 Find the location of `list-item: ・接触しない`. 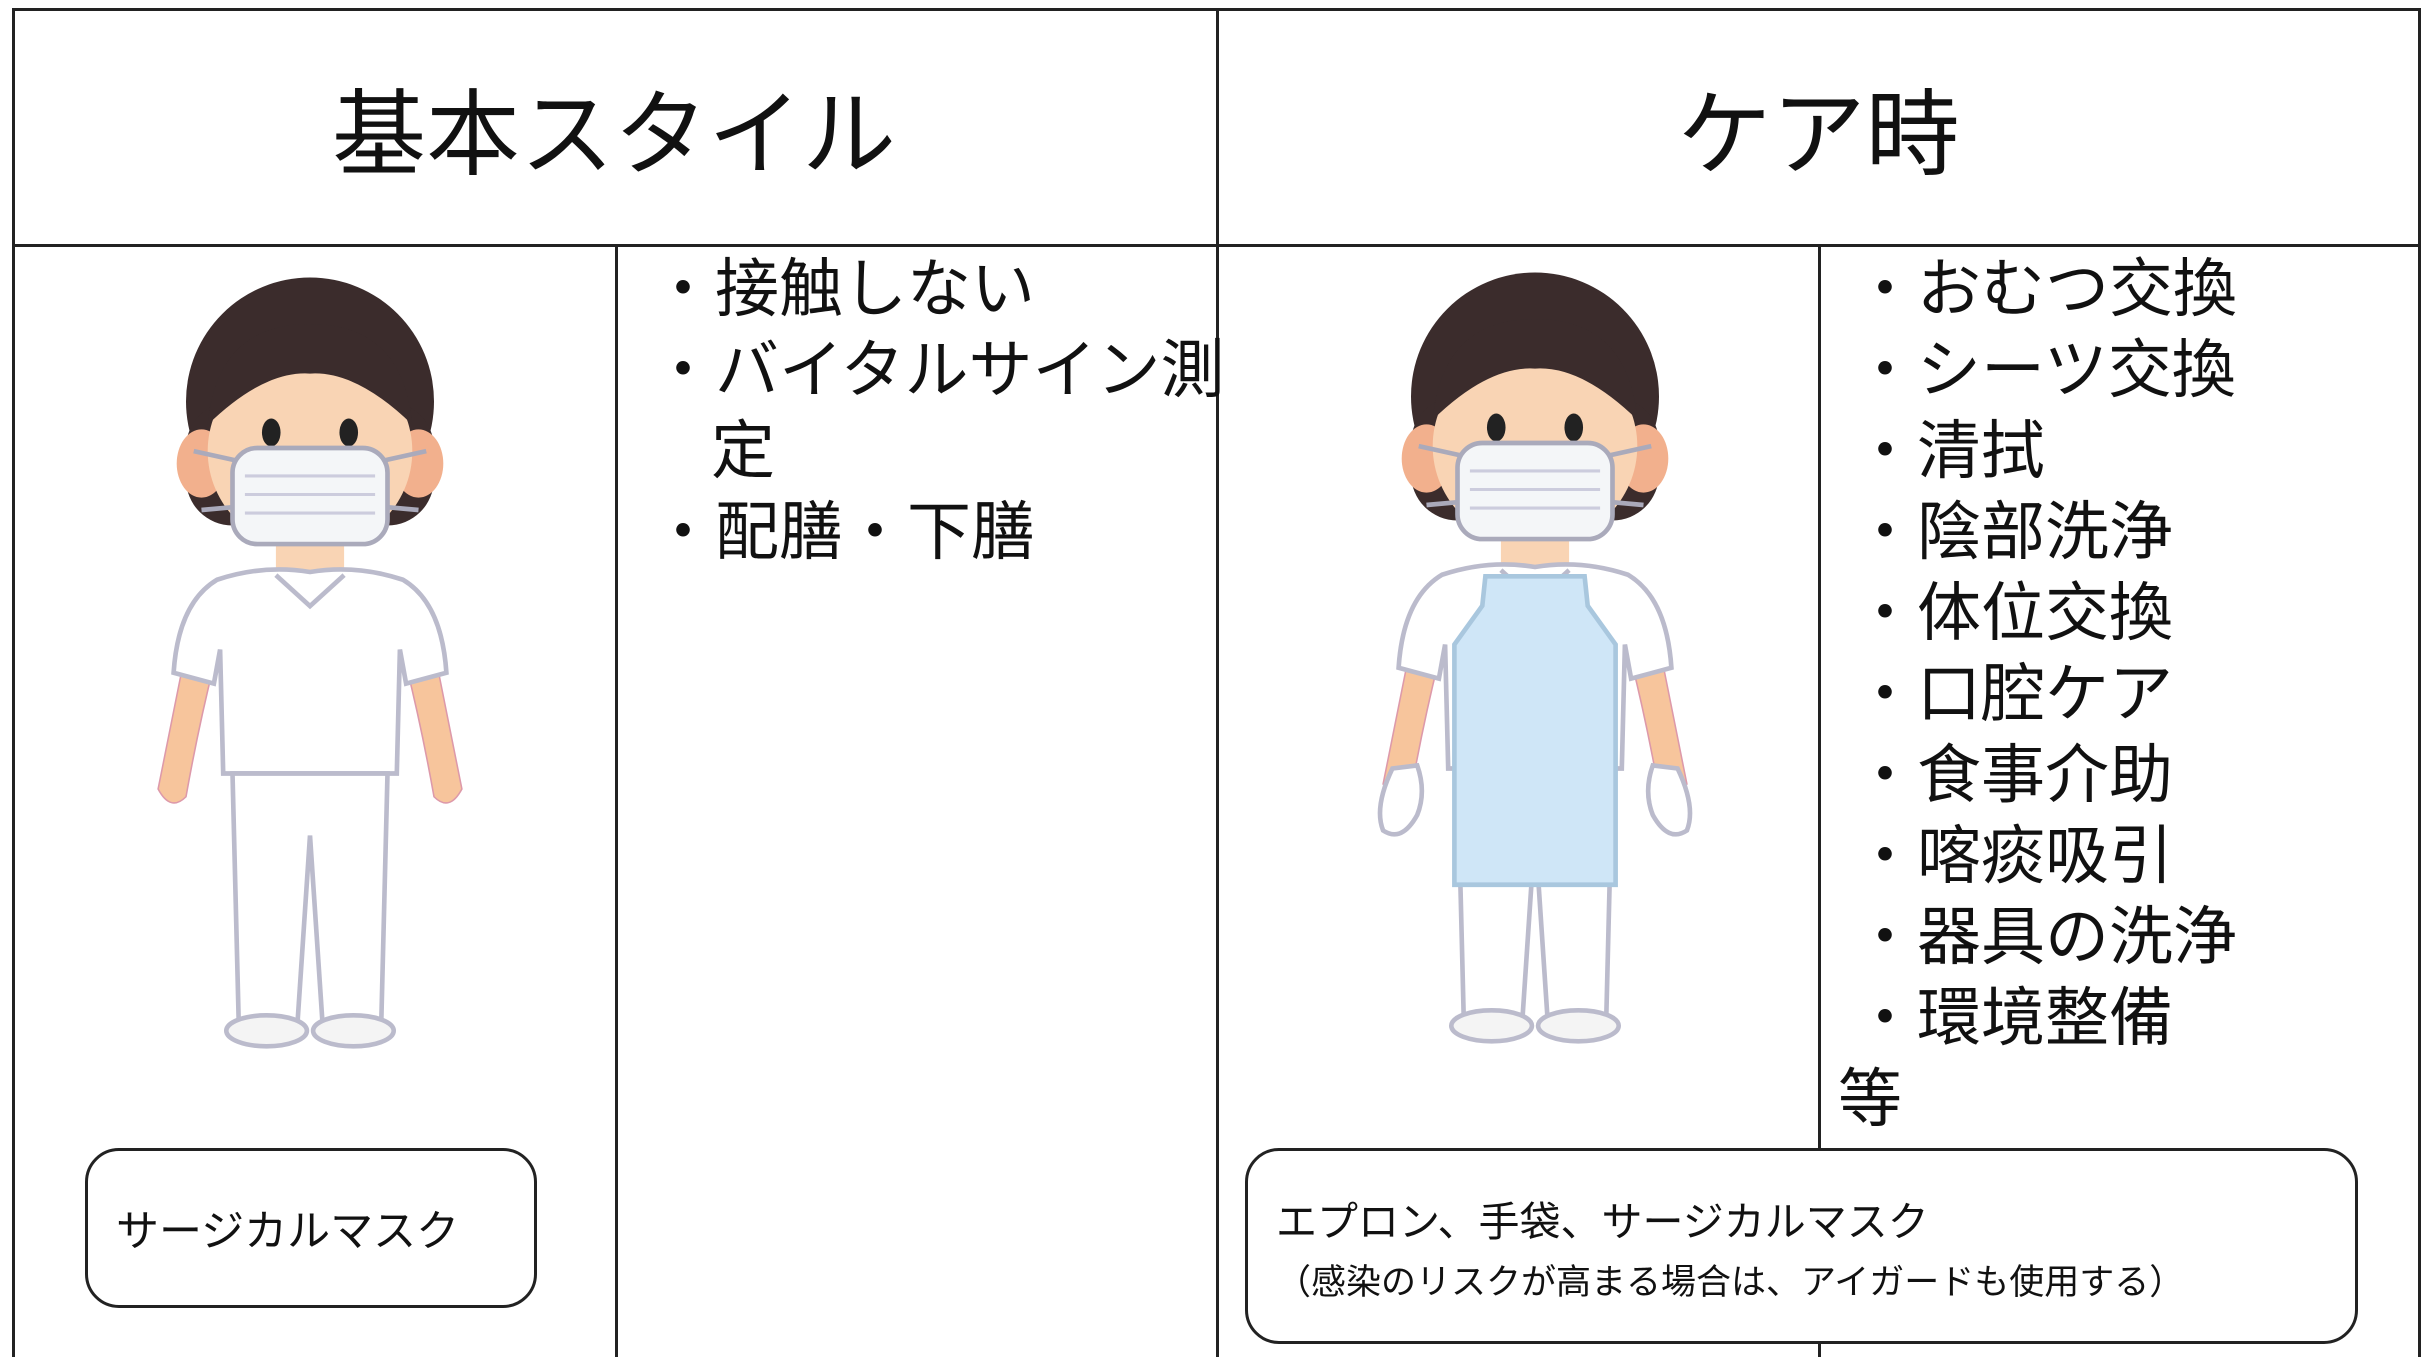

list-item: ・接触しない is located at coordinates (843, 290).